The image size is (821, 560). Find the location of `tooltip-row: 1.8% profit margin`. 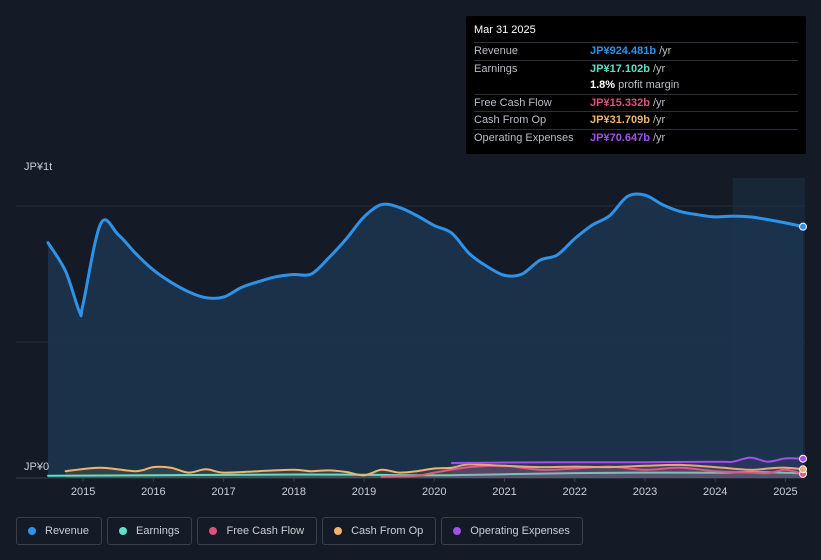

tooltip-row: 1.8% profit margin is located at coordinates (636, 85).